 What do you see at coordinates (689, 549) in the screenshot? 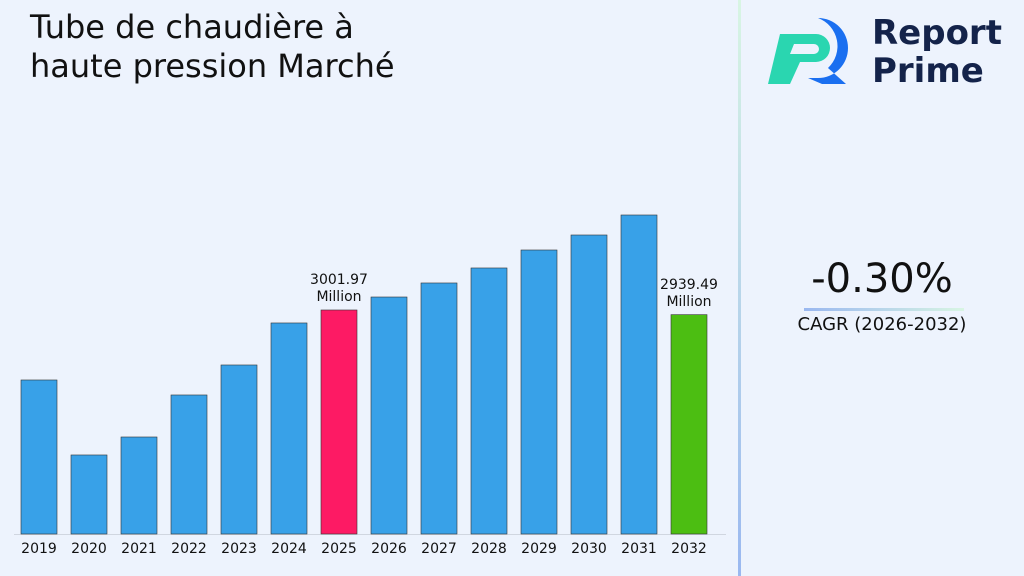
I see `x-tick-label: 2032` at bounding box center [689, 549].